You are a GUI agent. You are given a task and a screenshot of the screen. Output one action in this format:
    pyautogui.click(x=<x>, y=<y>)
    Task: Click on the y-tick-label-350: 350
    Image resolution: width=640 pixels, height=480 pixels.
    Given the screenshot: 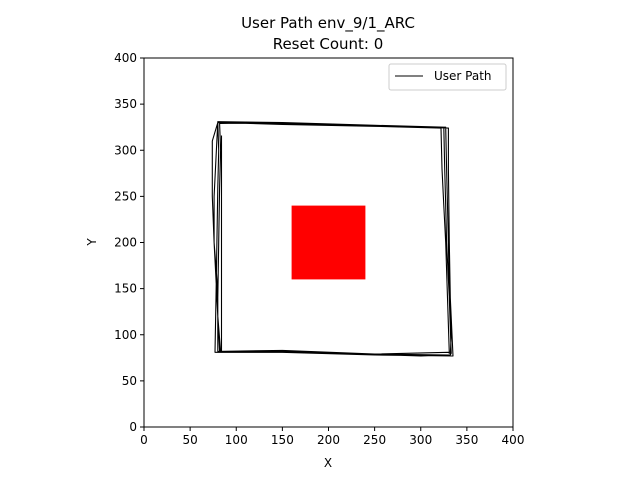 What is the action you would take?
    pyautogui.click(x=125, y=104)
    